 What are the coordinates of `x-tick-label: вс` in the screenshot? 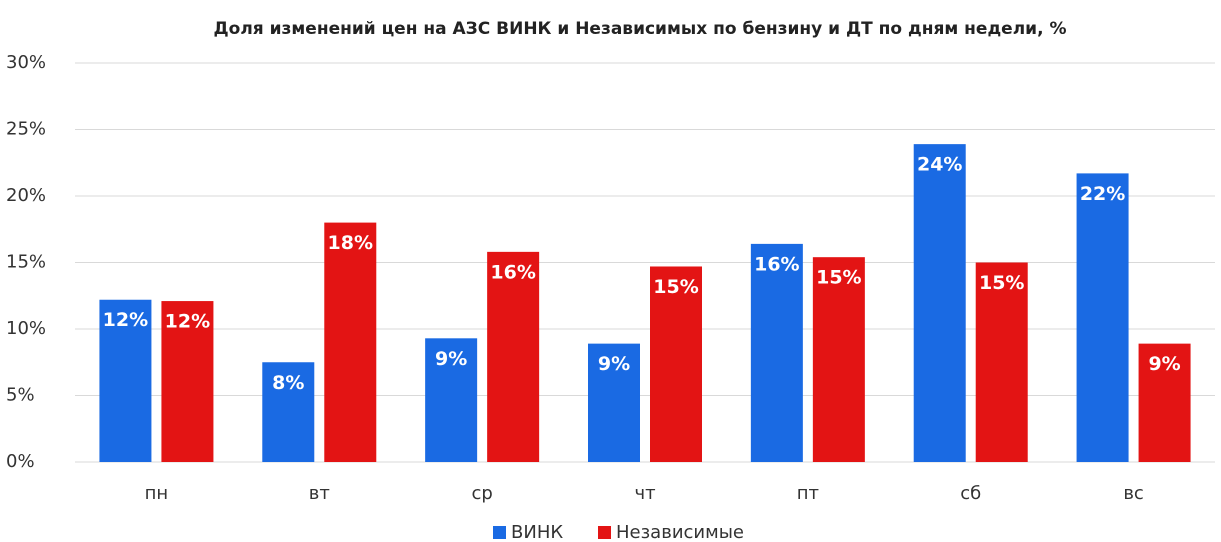 It's located at (1133, 493).